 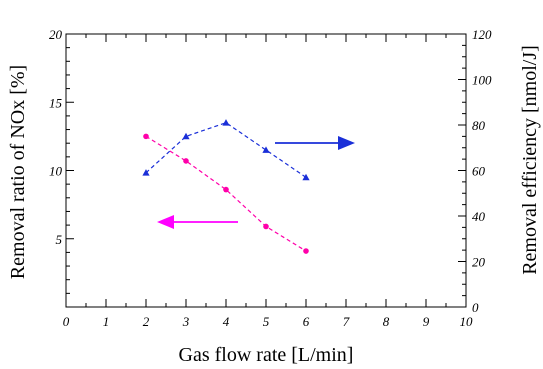 What do you see at coordinates (226, 321) in the screenshot?
I see `x-tick-label: 4` at bounding box center [226, 321].